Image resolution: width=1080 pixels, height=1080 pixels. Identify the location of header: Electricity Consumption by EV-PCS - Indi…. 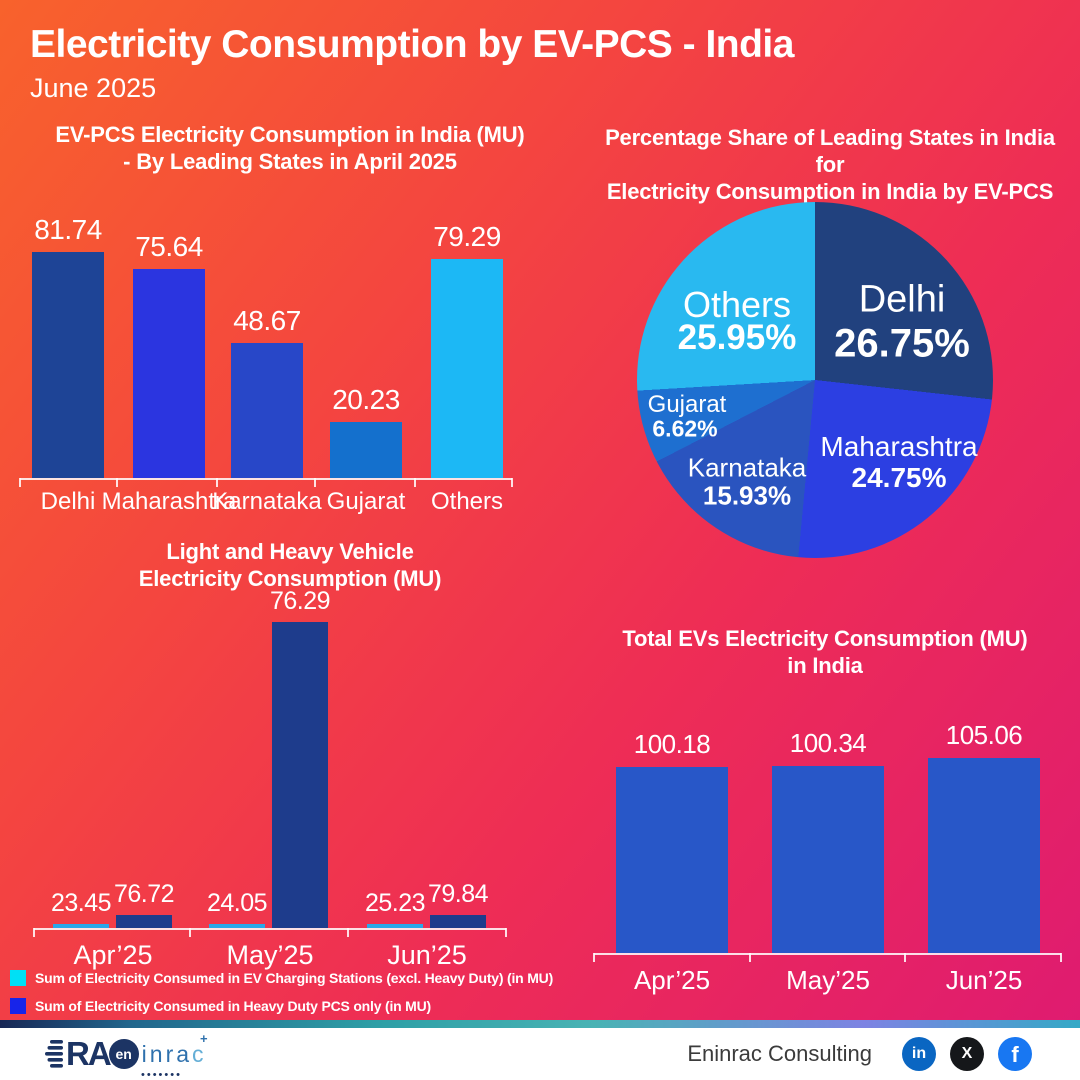
(412, 63).